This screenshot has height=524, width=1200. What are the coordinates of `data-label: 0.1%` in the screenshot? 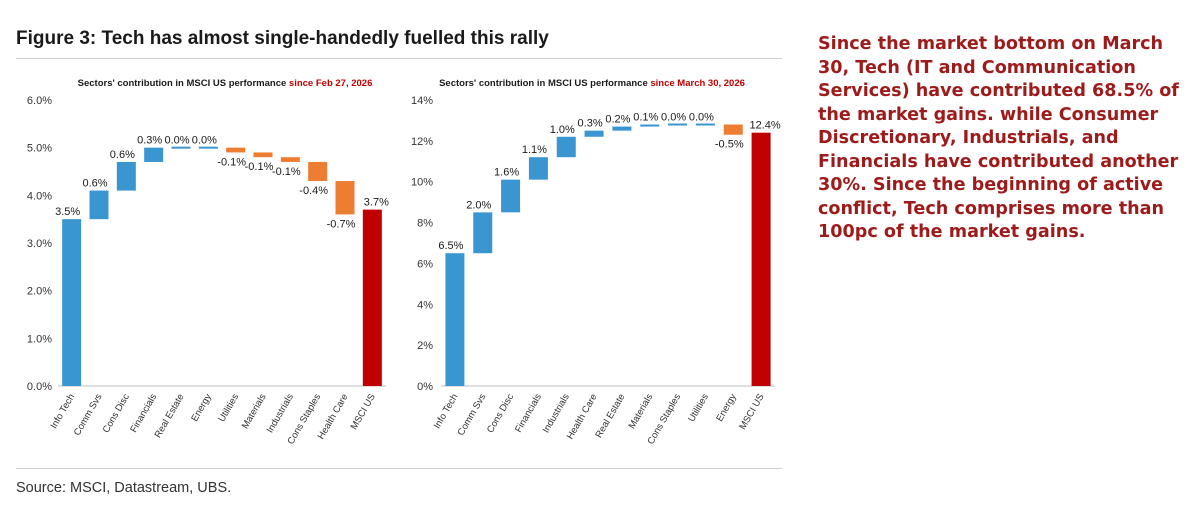 It's located at (645, 118).